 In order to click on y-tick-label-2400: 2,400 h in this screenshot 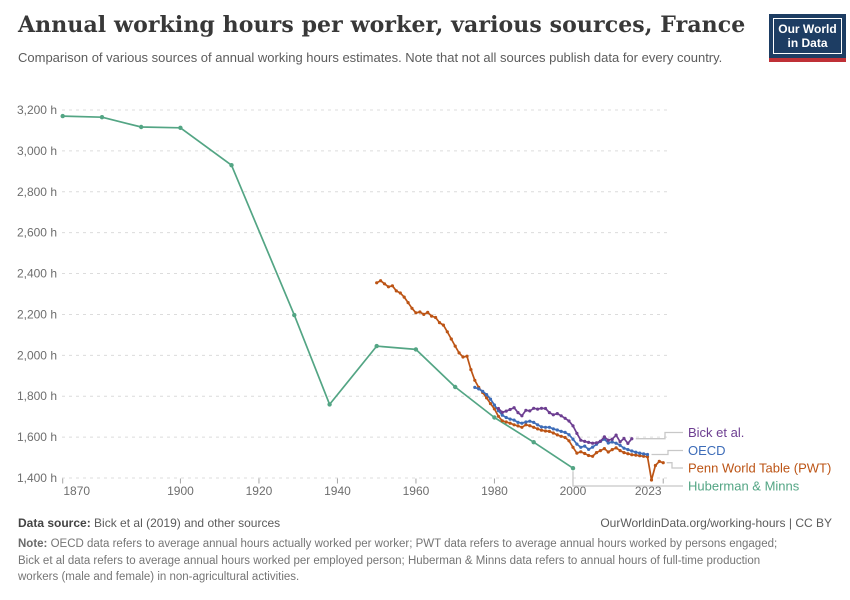, I will do `click(37, 274)`.